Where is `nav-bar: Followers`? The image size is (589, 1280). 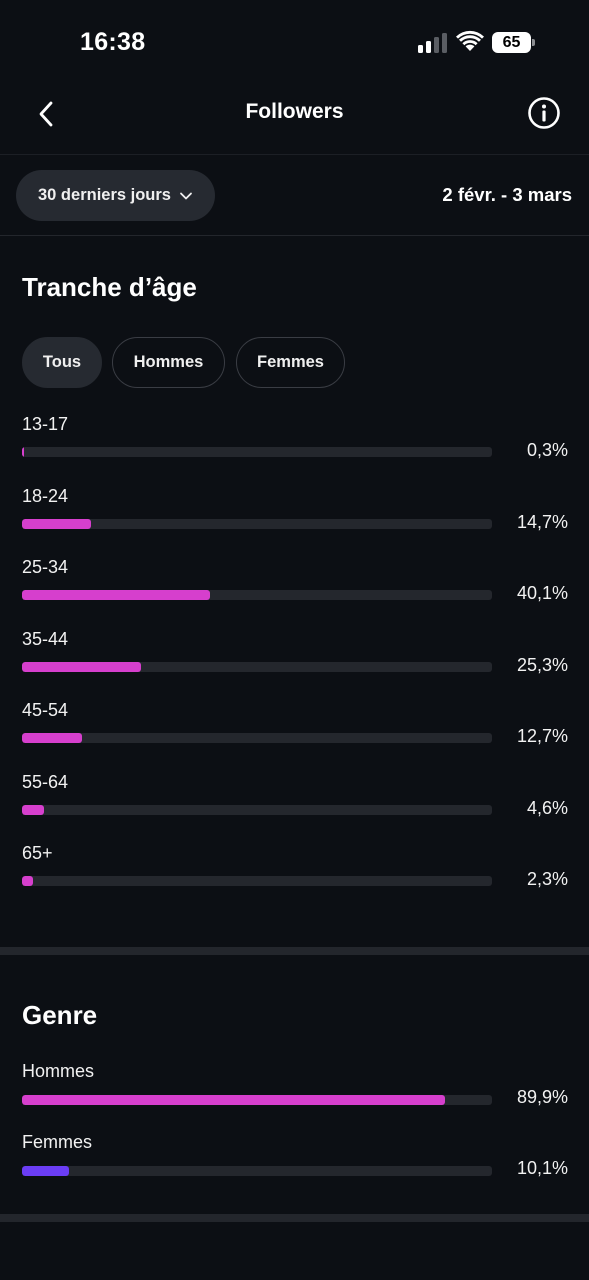 nav-bar: Followers is located at coordinates (294, 117).